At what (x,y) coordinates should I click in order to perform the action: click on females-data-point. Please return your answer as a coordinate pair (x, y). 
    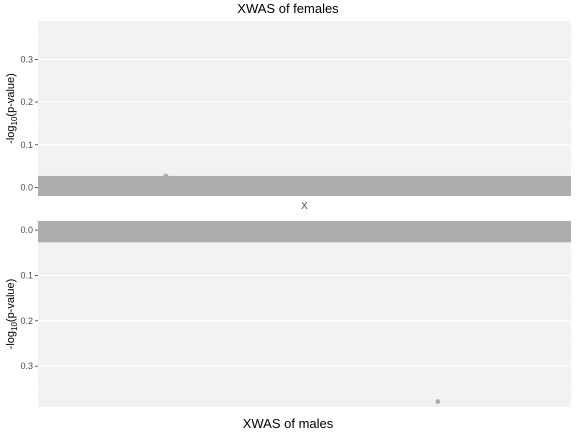
    Looking at the image, I should click on (166, 176).